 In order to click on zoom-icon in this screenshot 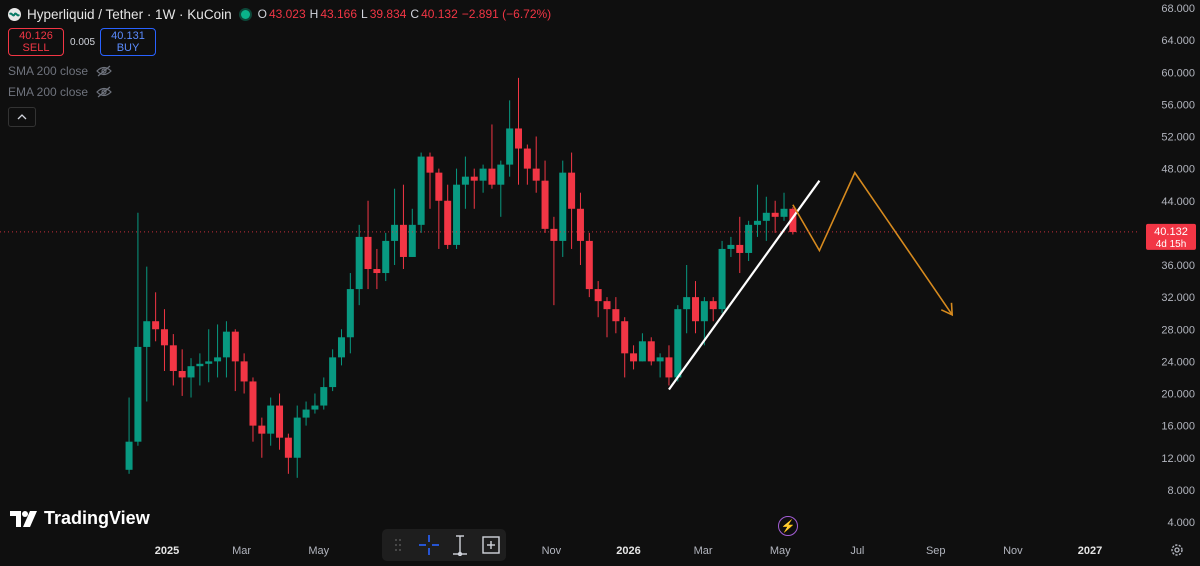, I will do `click(491, 545)`.